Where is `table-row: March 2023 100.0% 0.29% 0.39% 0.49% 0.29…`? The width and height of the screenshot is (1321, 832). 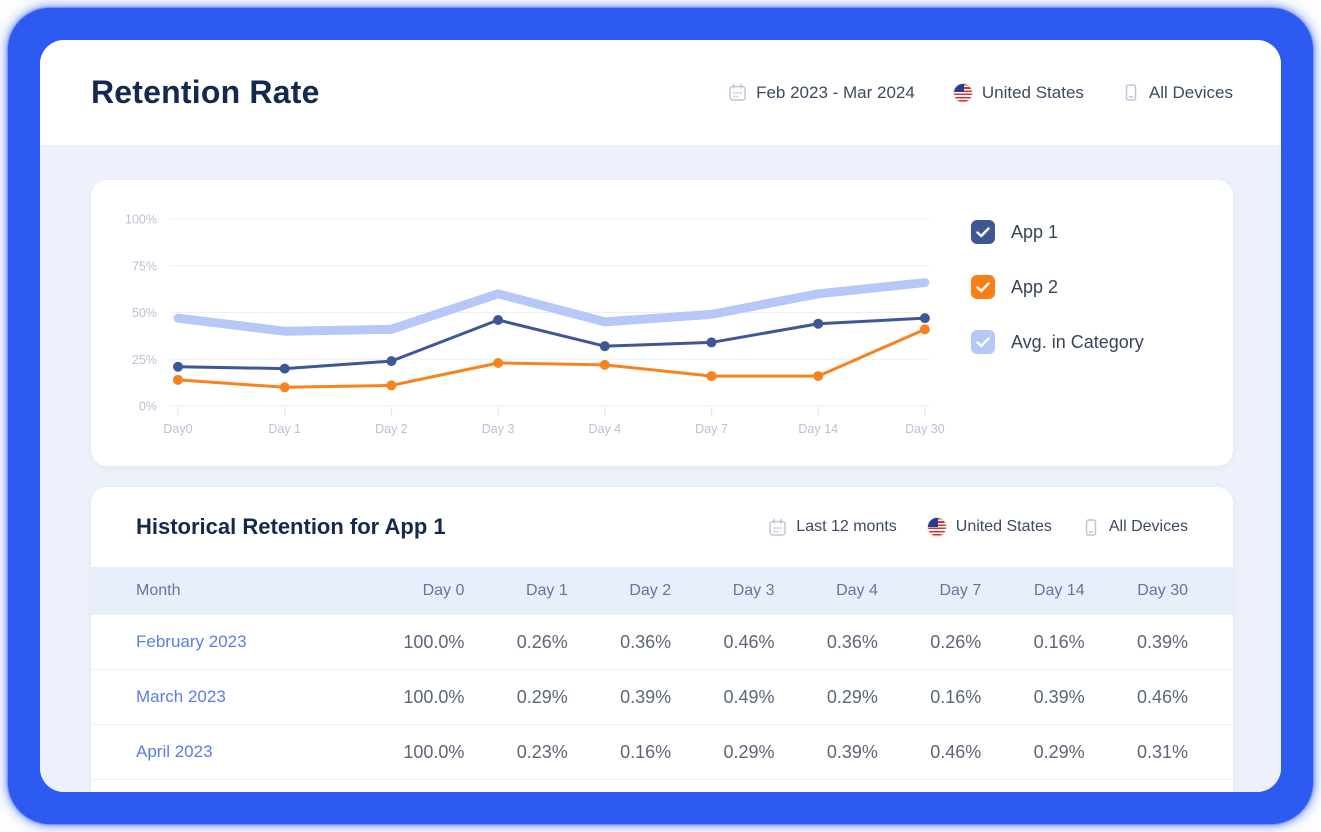 table-row: March 2023 100.0% 0.29% 0.39% 0.49% 0.29… is located at coordinates (662, 697).